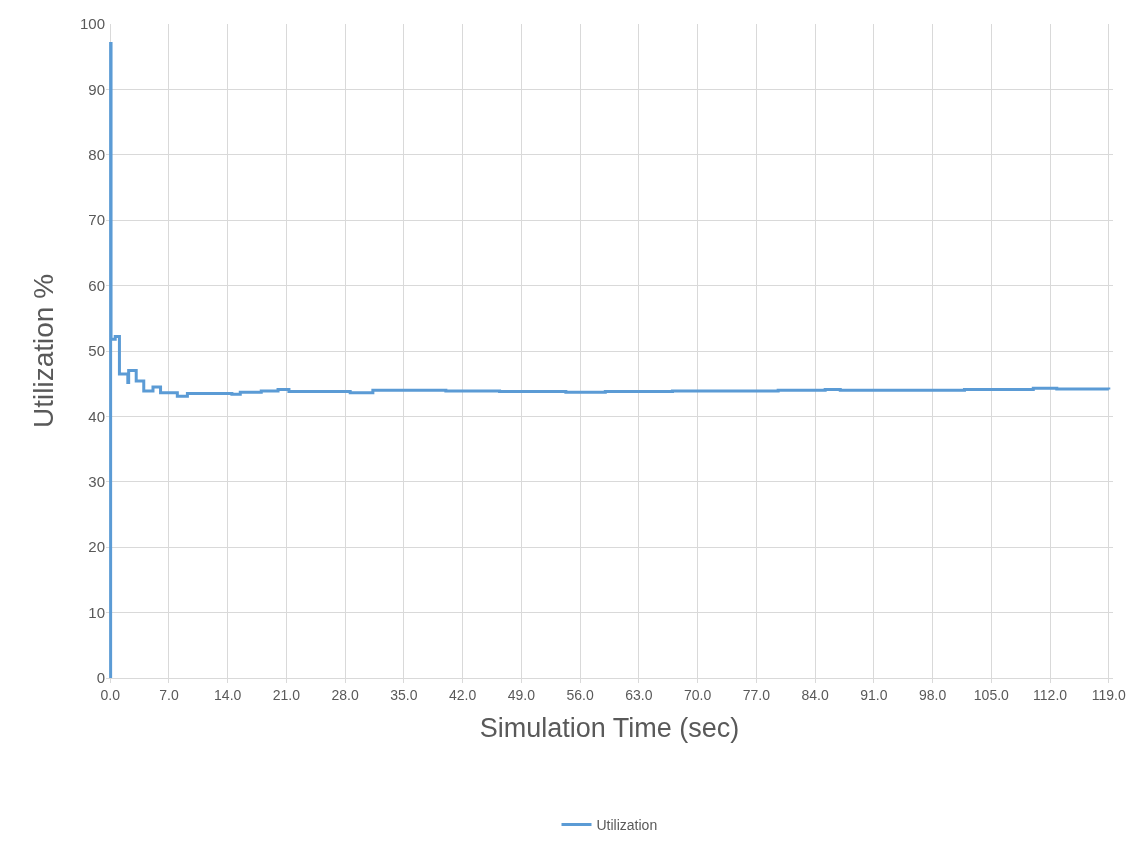 Image resolution: width=1133 pixels, height=853 pixels. What do you see at coordinates (697, 694) in the screenshot?
I see `x-tick-label: 70.0` at bounding box center [697, 694].